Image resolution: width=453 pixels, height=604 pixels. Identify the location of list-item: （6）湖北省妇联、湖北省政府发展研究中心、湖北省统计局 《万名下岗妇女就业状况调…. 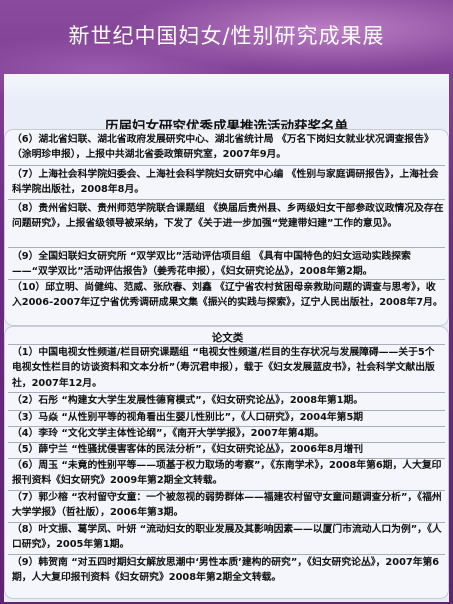
(223, 147).